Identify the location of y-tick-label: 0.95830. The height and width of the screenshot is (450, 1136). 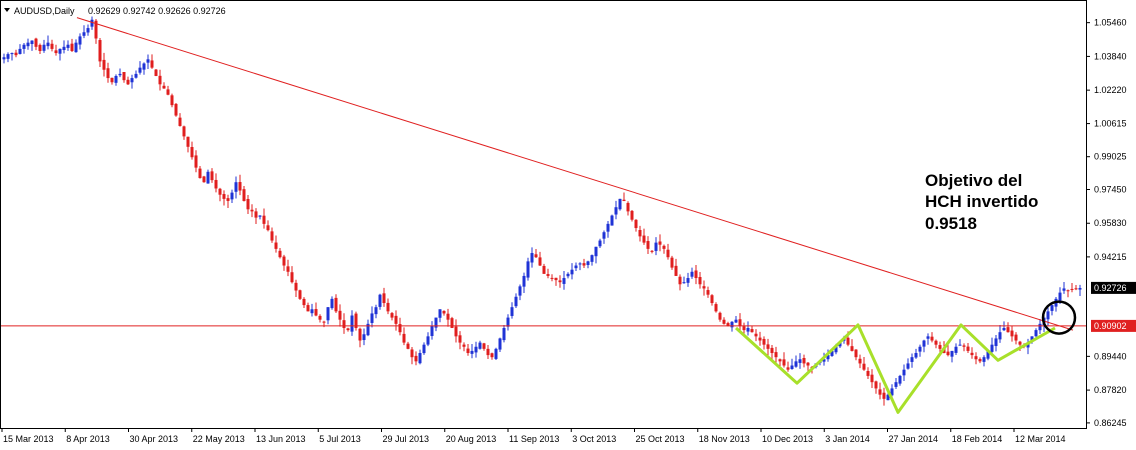
(1110, 223).